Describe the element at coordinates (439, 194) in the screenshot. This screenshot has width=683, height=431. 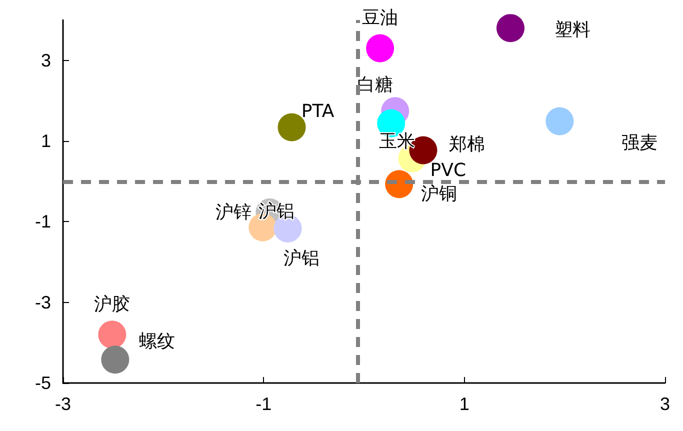
I see `series-label: 沪铜` at that location.